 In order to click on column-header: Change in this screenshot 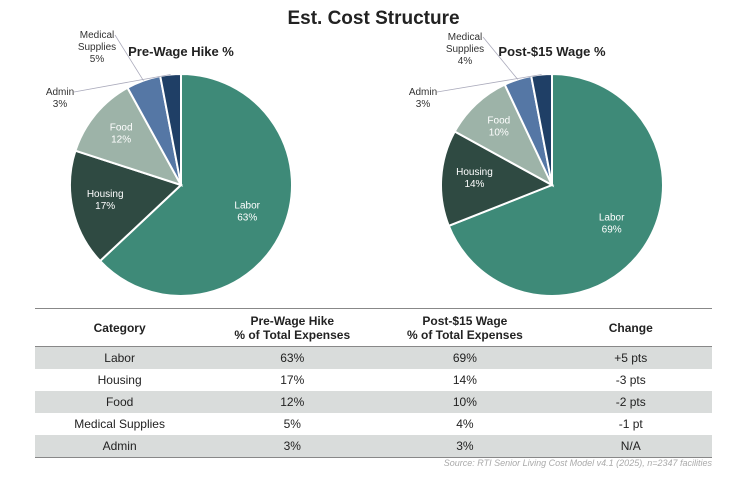, I will do `click(630, 327)`.